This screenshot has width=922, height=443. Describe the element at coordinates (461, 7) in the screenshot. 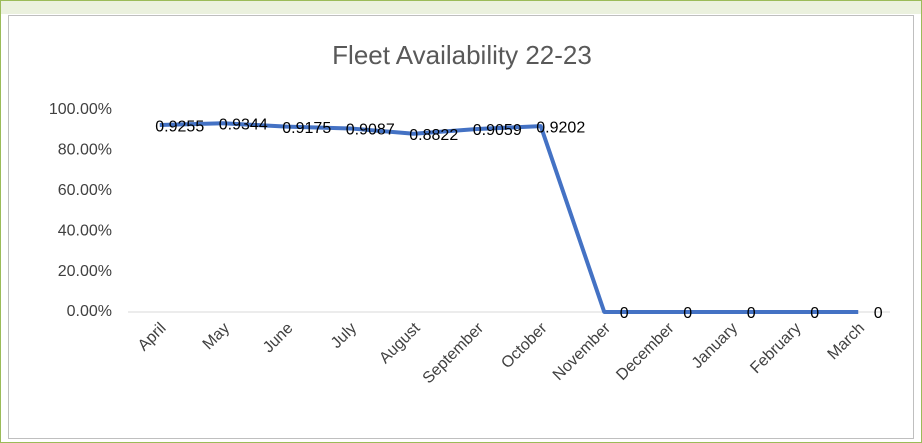

I see `header-band` at that location.